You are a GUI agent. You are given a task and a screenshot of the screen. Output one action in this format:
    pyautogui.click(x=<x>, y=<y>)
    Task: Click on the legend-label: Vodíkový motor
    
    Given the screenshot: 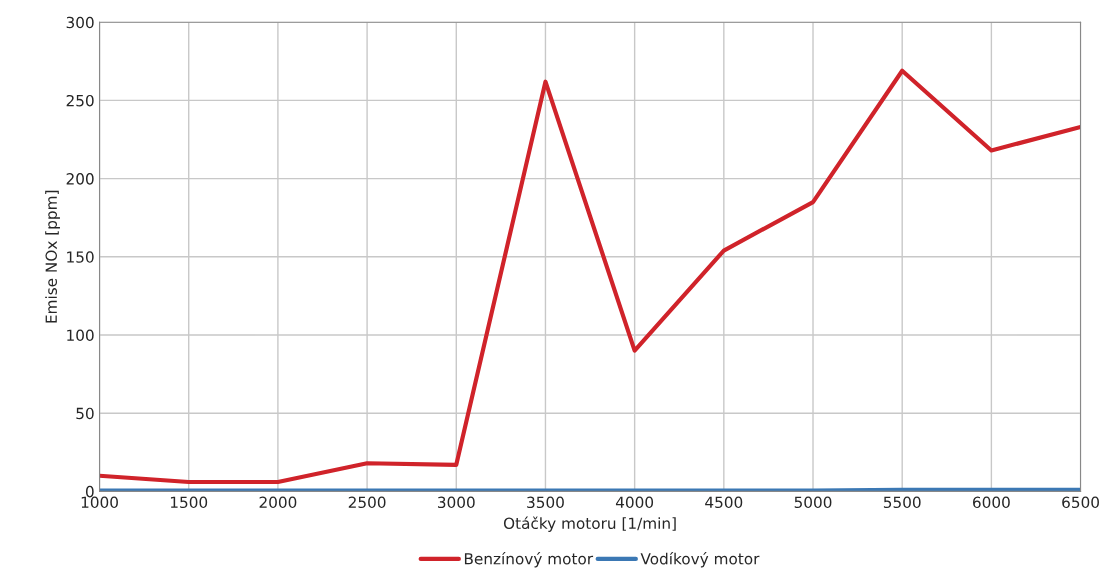 What is the action you would take?
    pyautogui.click(x=700, y=560)
    